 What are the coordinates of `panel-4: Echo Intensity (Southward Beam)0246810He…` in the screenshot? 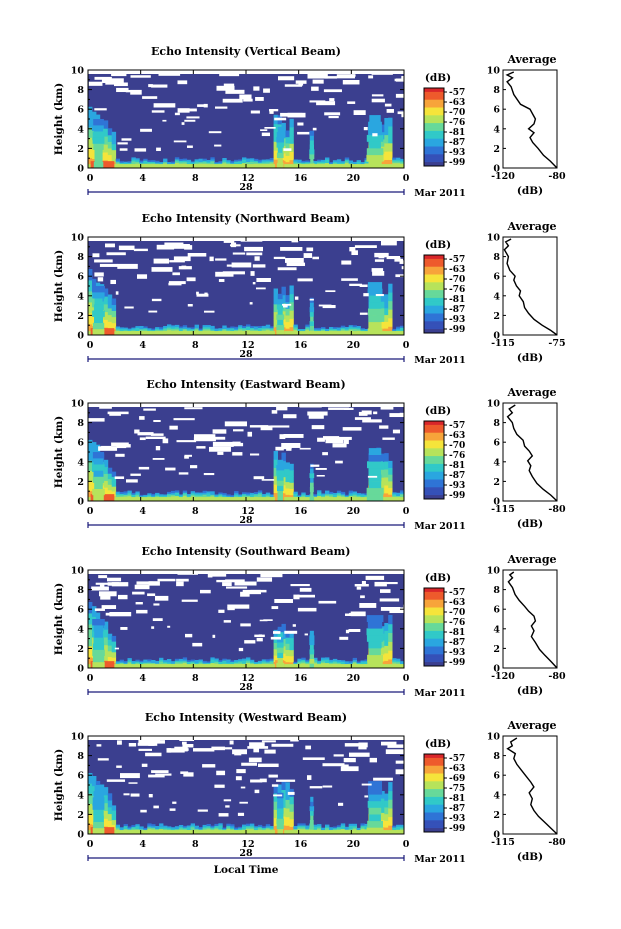 It's located at (309, 622).